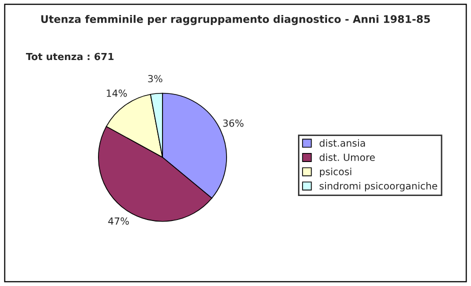  What do you see at coordinates (70, 56) in the screenshot?
I see `text: Tot utenza : 671` at bounding box center [70, 56].